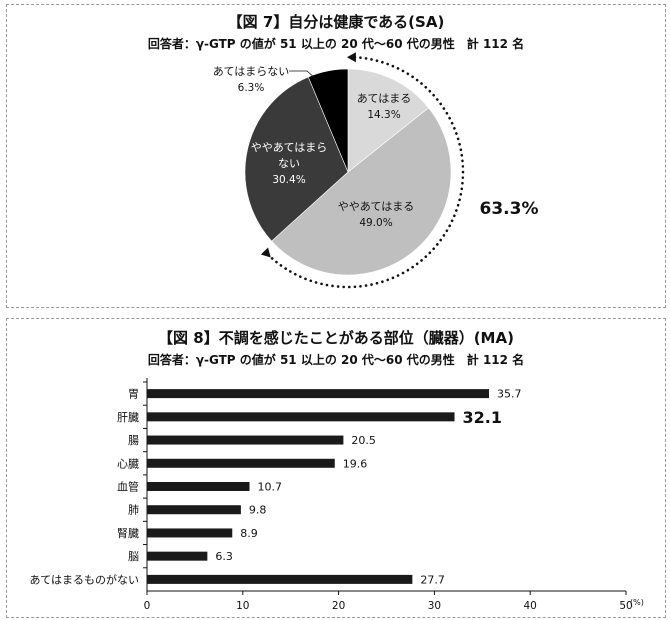 The width and height of the screenshot is (670, 620). What do you see at coordinates (637, 602) in the screenshot?
I see `x-unit-label: (%)` at bounding box center [637, 602].